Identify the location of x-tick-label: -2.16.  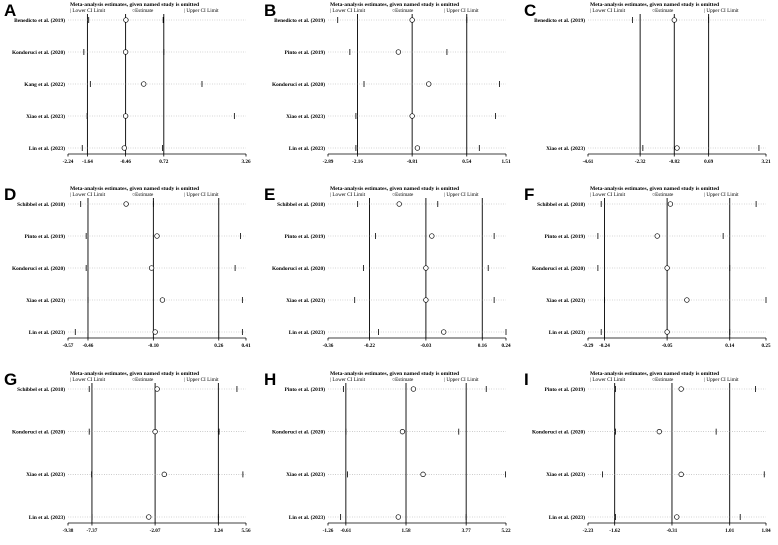
(357, 162).